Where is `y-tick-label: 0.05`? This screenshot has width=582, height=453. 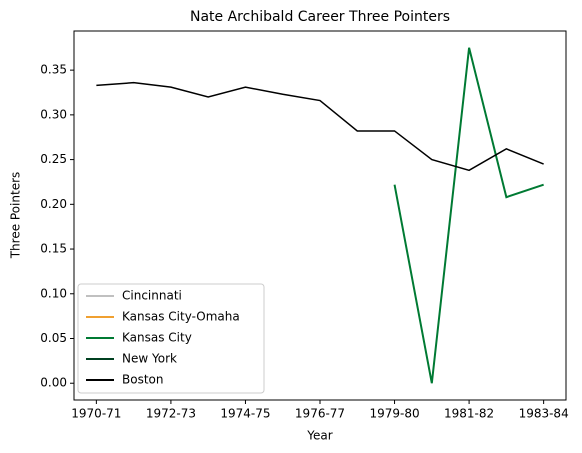
y-tick-label: 0.05 is located at coordinates (53, 338).